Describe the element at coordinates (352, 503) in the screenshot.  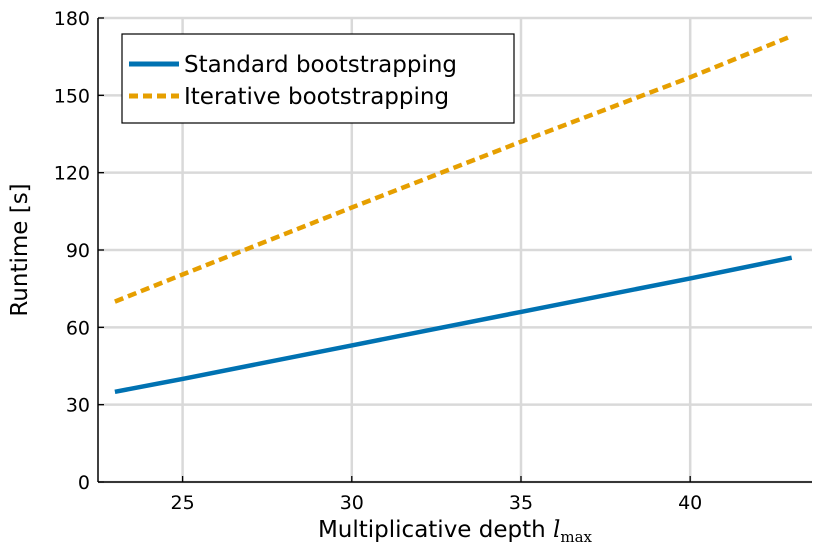
I see `x-tick-label-30: 30` at that location.